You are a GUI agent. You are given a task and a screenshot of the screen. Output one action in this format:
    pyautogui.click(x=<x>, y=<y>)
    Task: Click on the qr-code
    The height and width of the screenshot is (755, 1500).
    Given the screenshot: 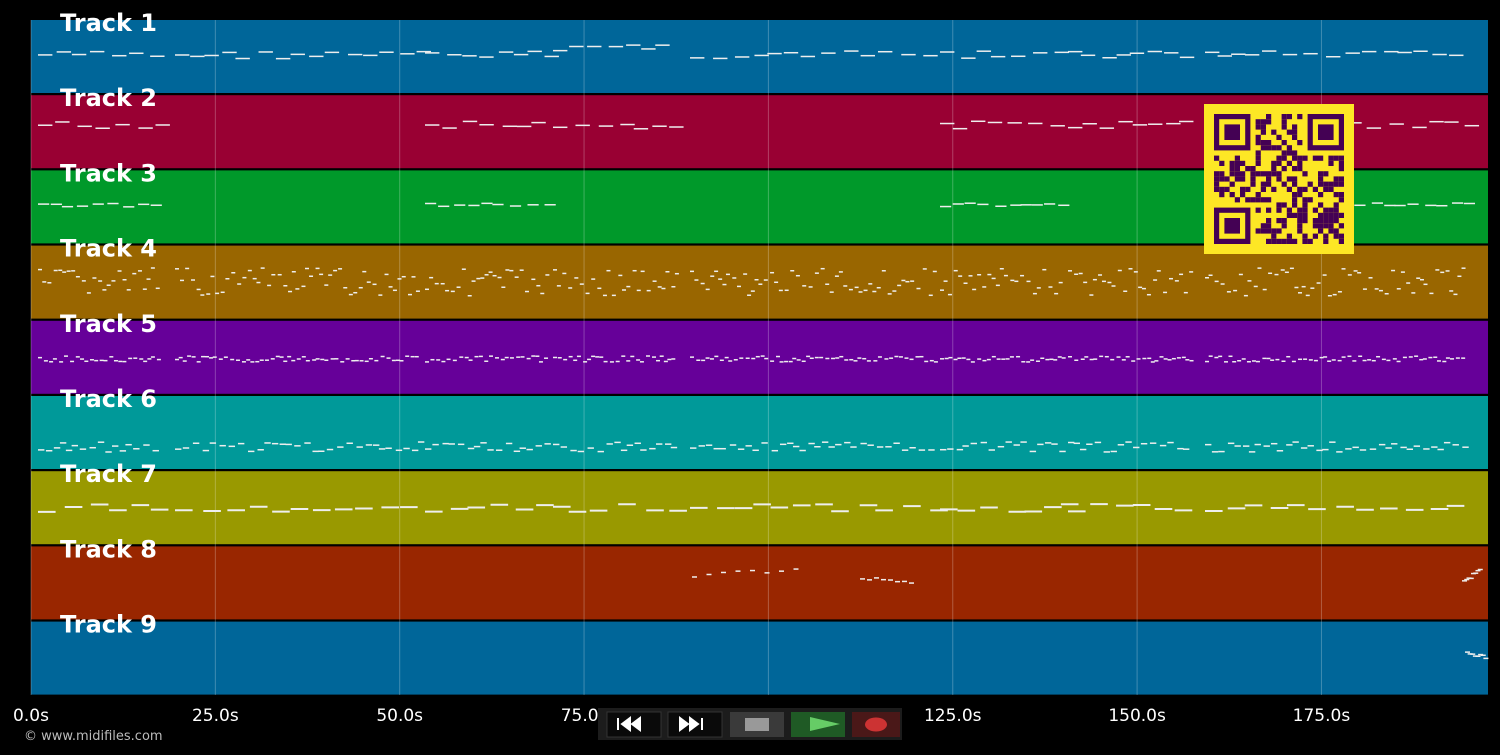 What is the action you would take?
    pyautogui.click(x=1279, y=179)
    